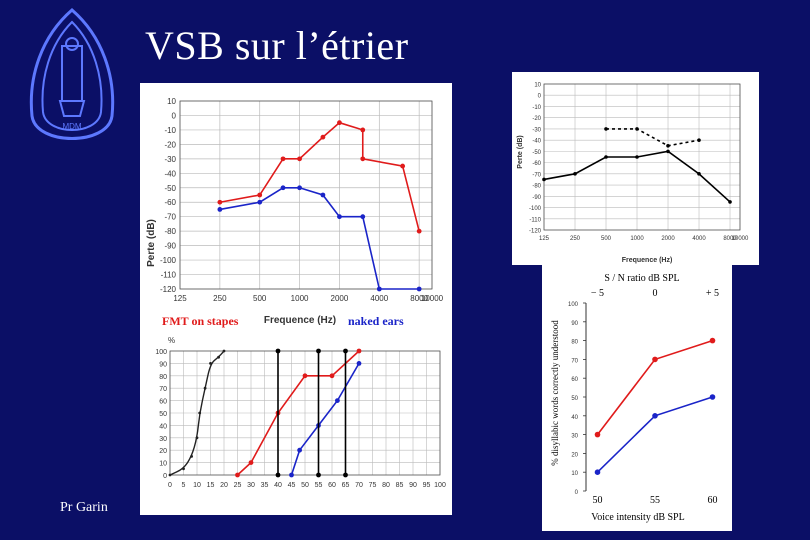 This screenshot has height=540, width=810. What do you see at coordinates (637, 517) in the screenshot?
I see `x-axis-label: Voice intensity dB SPL` at bounding box center [637, 517].